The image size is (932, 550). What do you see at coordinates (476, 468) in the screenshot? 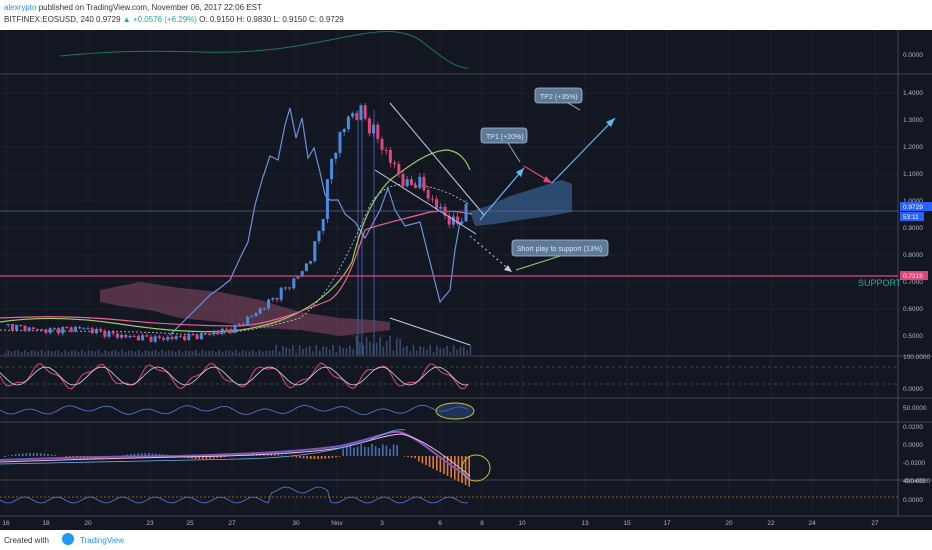
I see `macd-highlight-ellipse` at bounding box center [476, 468].